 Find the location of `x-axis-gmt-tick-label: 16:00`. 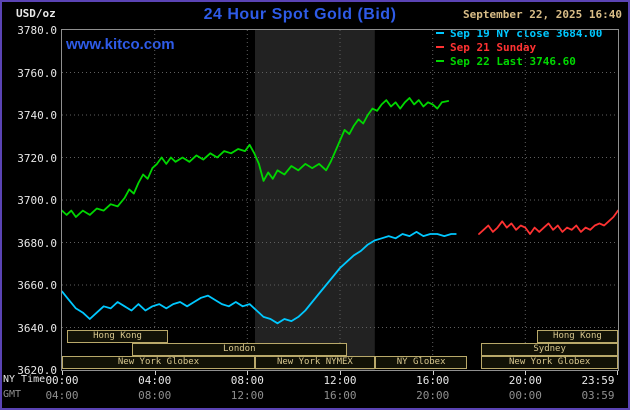

x-axis-gmt-tick-label: 16:00 is located at coordinates (340, 395).